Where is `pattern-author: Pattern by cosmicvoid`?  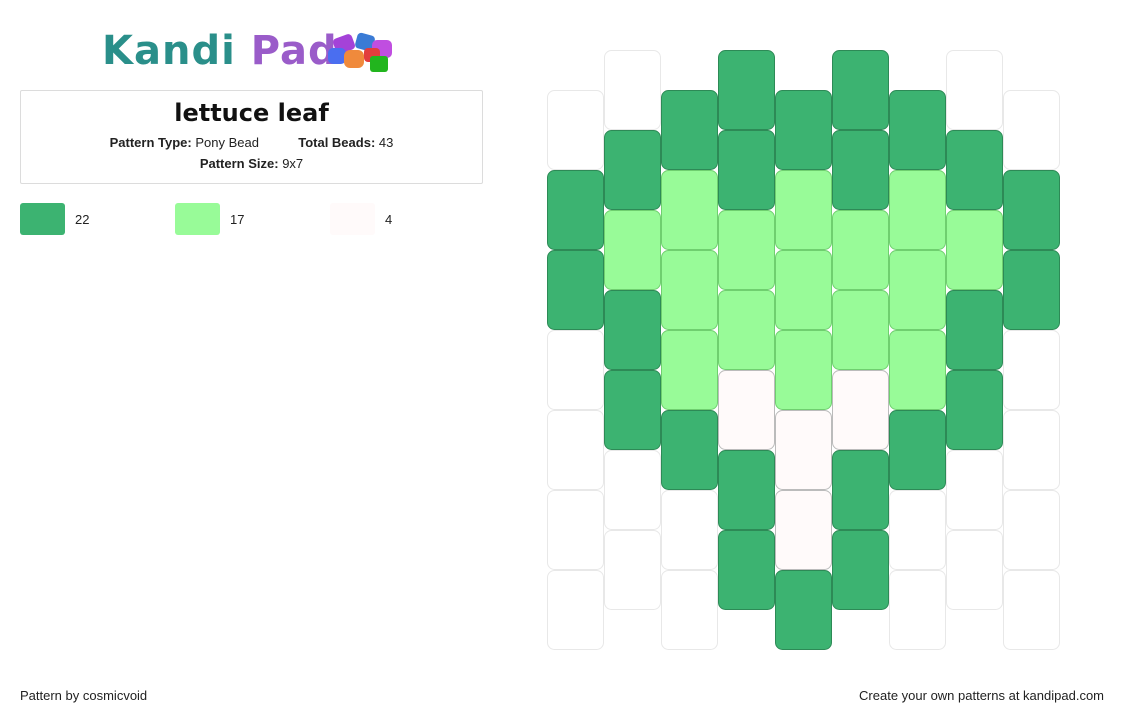 pattern-author: Pattern by cosmicvoid is located at coordinates (84, 695).